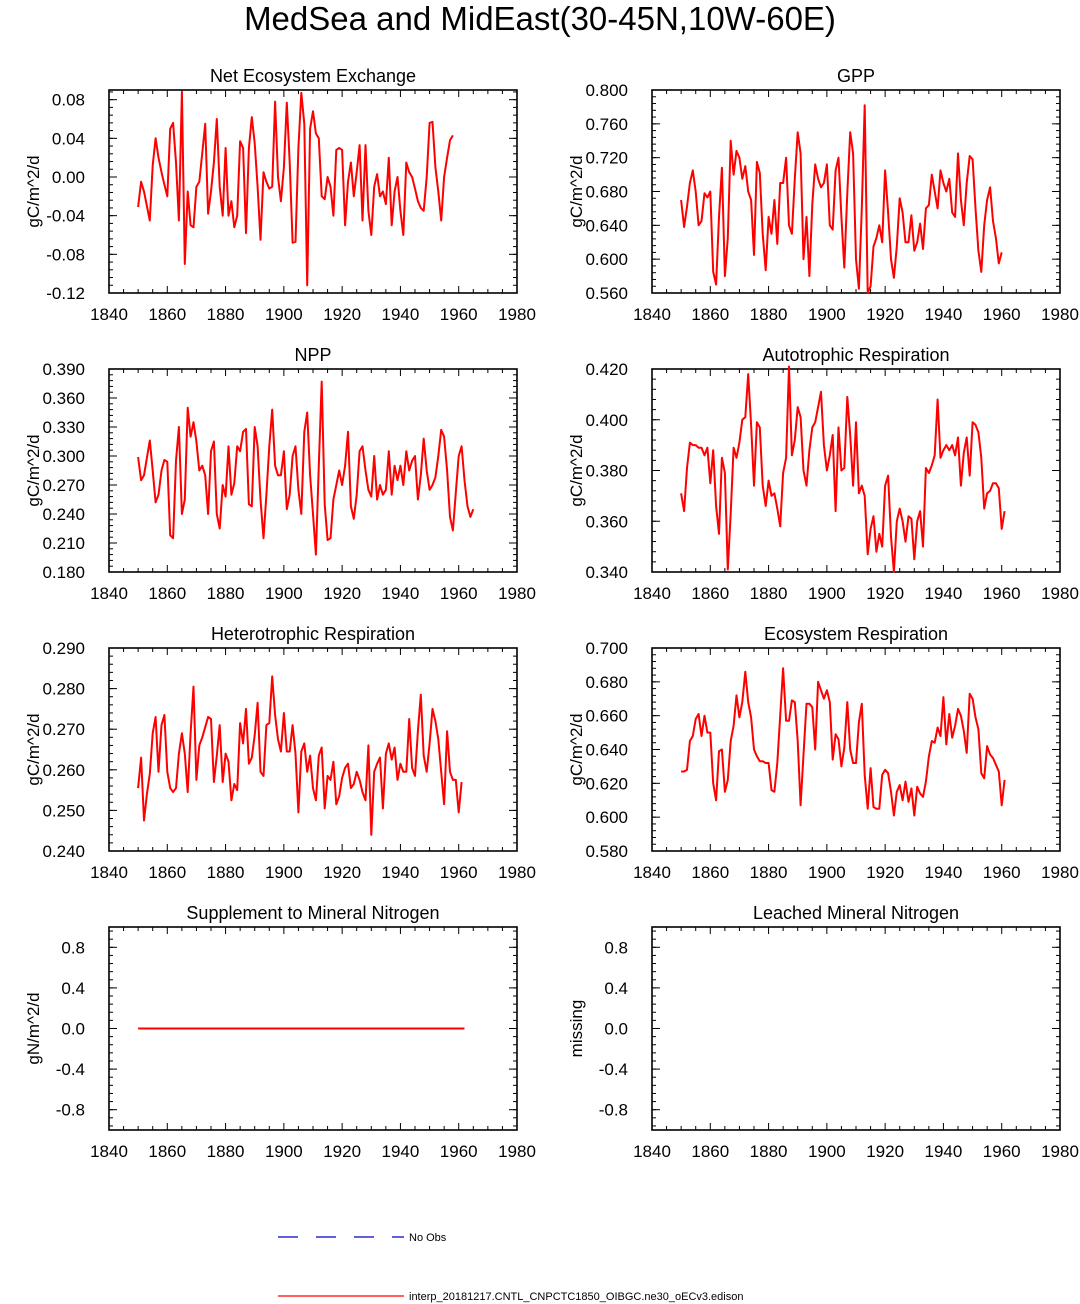  What do you see at coordinates (856, 913) in the screenshot?
I see `chart-title: Leached Mineral Nitrogen` at bounding box center [856, 913].